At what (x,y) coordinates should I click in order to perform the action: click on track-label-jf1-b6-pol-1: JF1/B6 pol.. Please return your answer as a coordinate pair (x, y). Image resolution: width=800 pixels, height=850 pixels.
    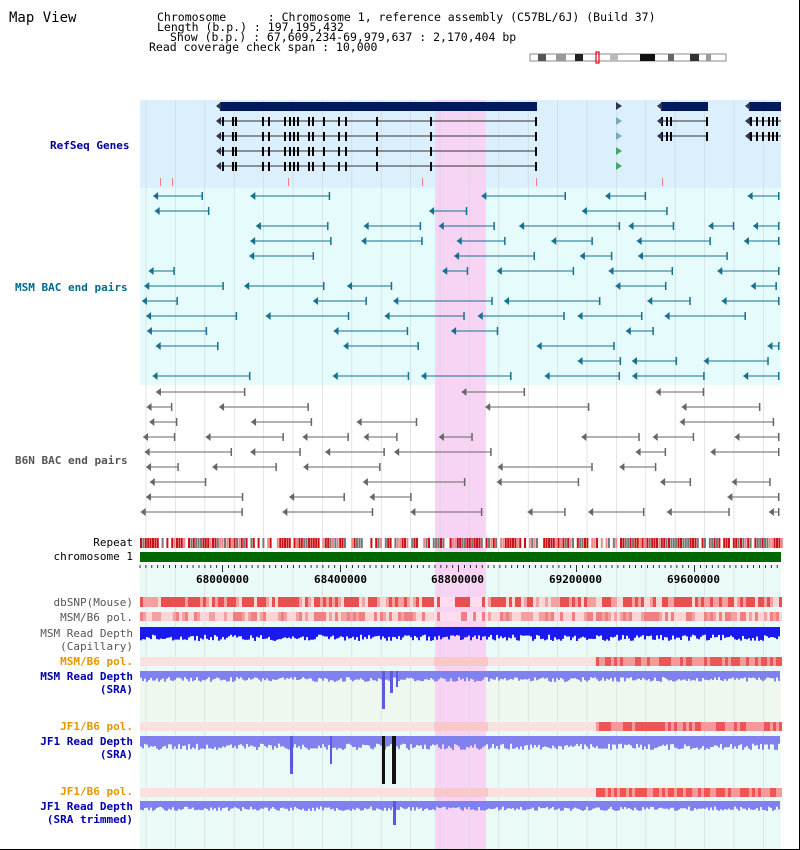
    Looking at the image, I should click on (96, 726).